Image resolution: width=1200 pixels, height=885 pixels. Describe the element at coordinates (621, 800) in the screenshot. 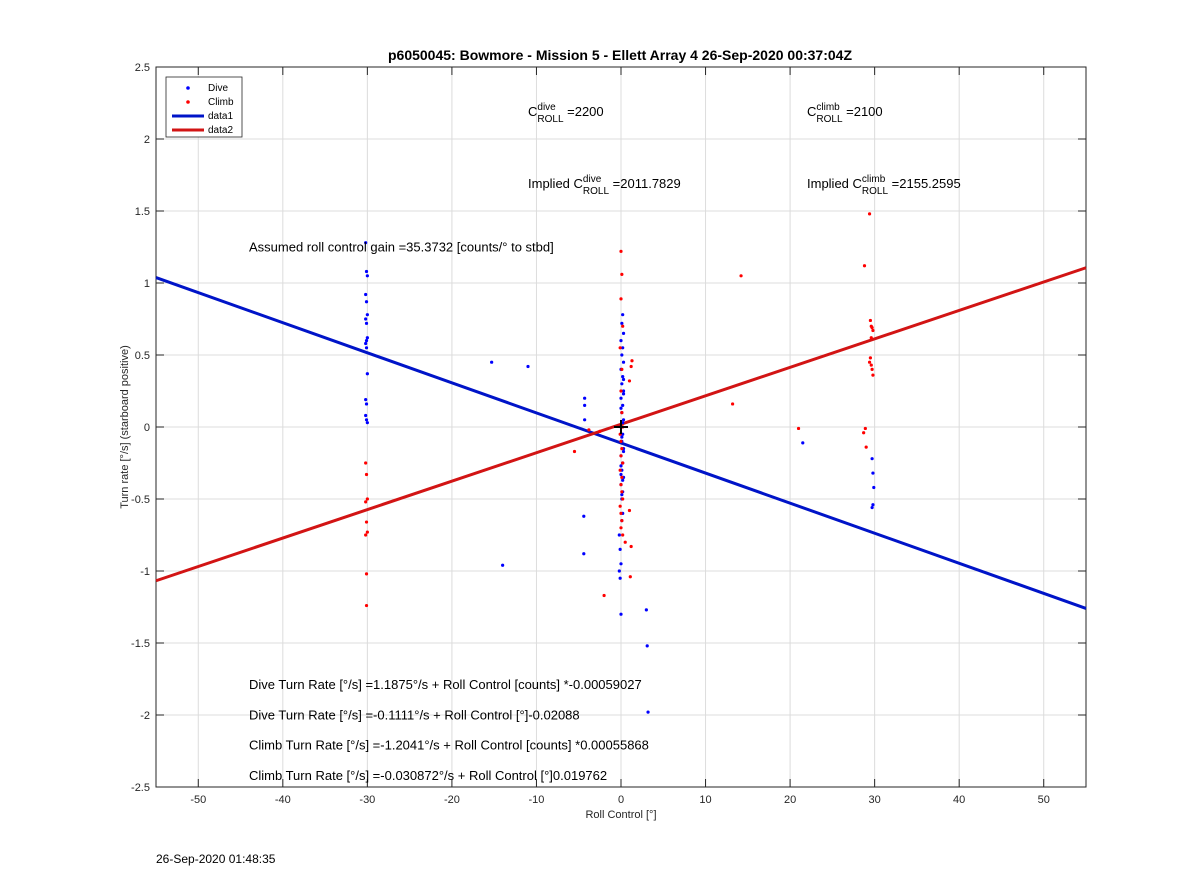

I see `x-tick-label: 0` at that location.